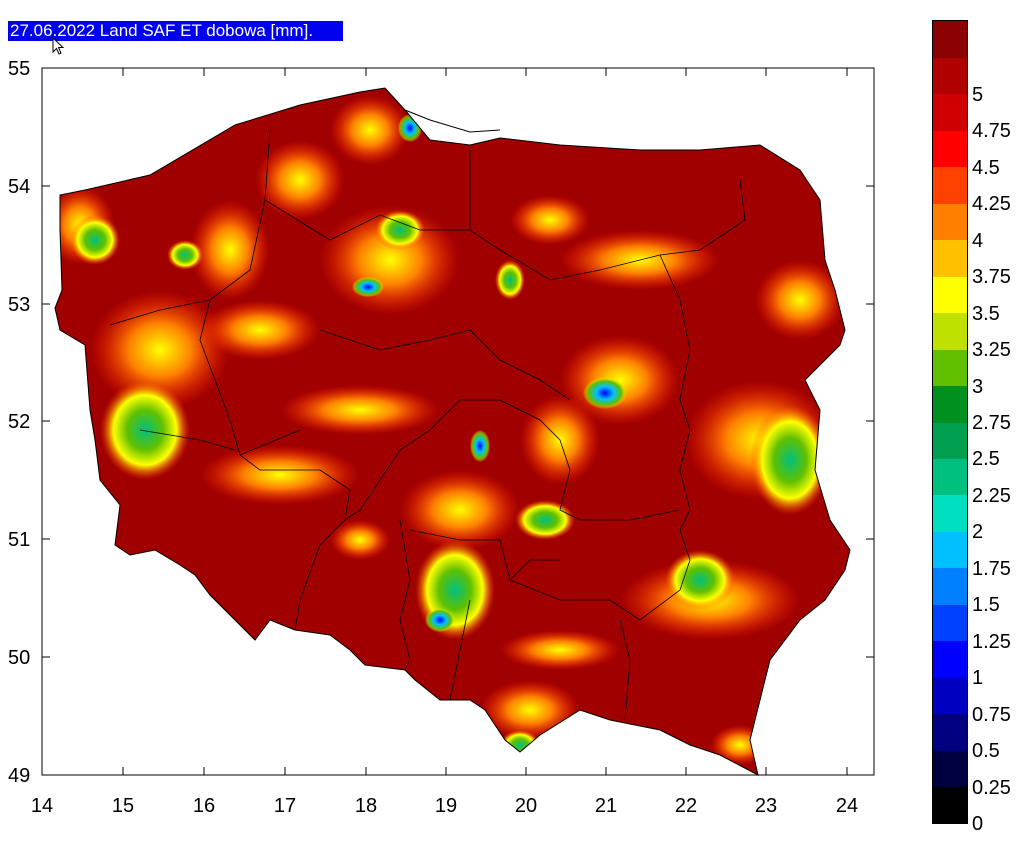 The width and height of the screenshot is (1031, 857). I want to click on y-tick-label: 50, so click(19, 658).